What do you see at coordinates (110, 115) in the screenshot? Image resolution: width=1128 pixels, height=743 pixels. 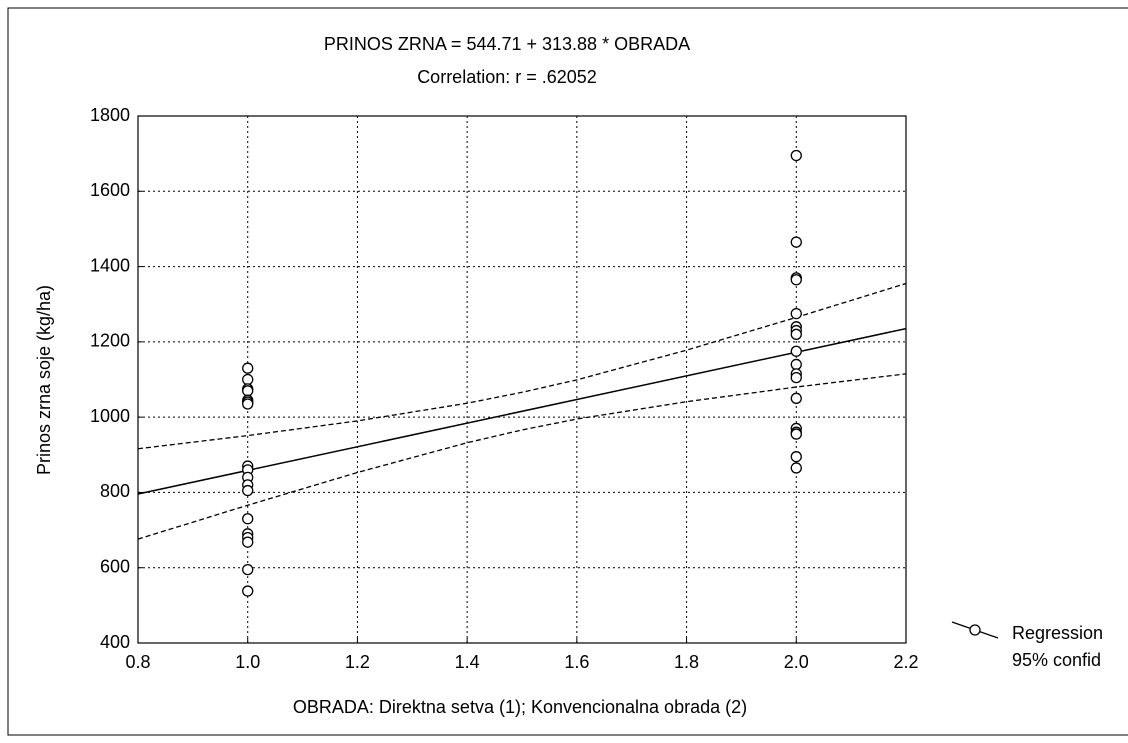 I see `y-tick-label: 1800` at bounding box center [110, 115].